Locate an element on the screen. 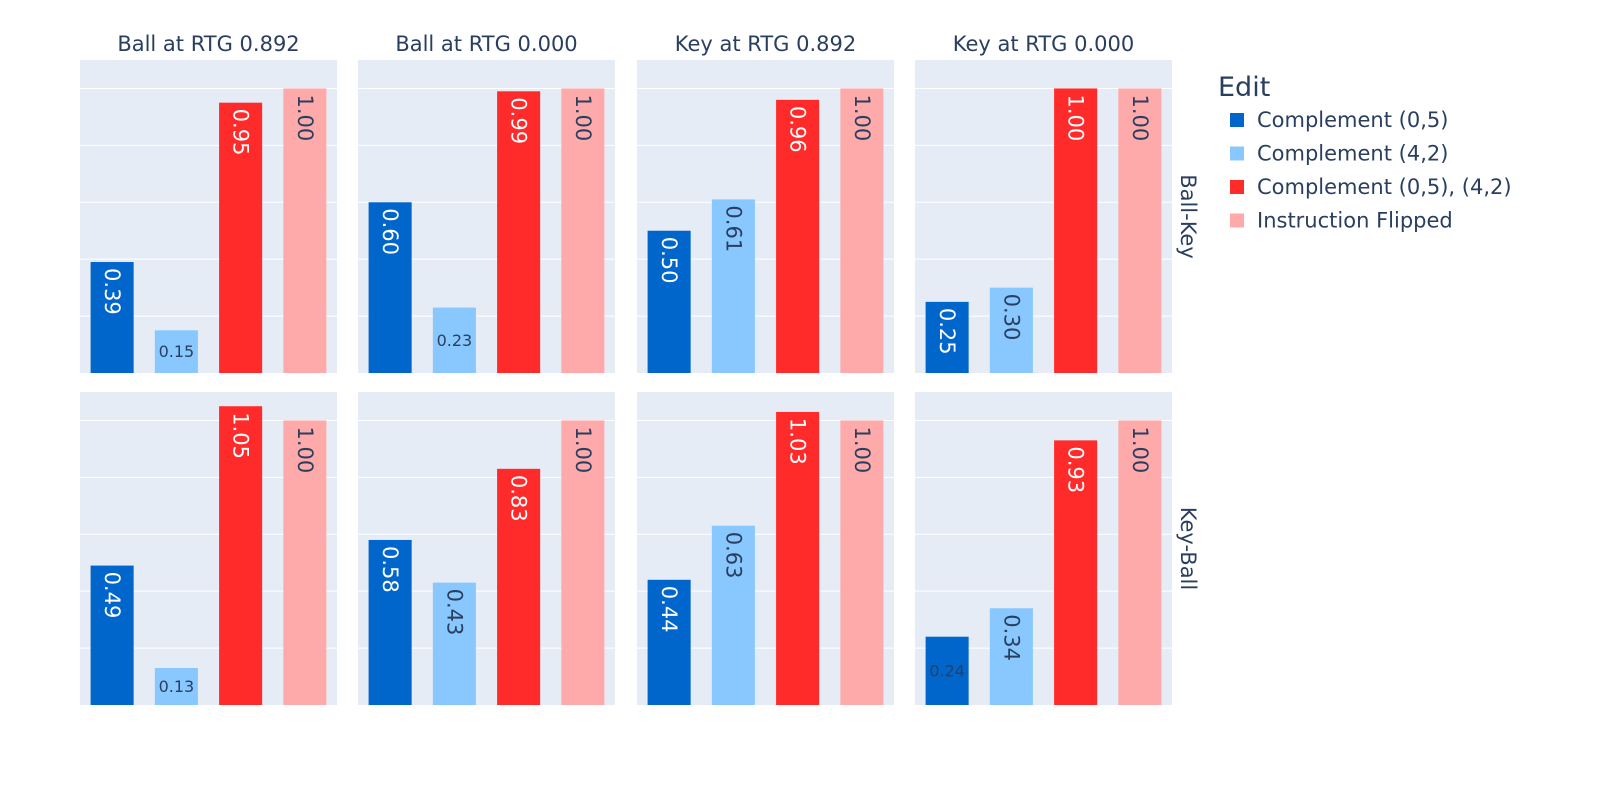  bar-value-label: 0.61 is located at coordinates (733, 228).